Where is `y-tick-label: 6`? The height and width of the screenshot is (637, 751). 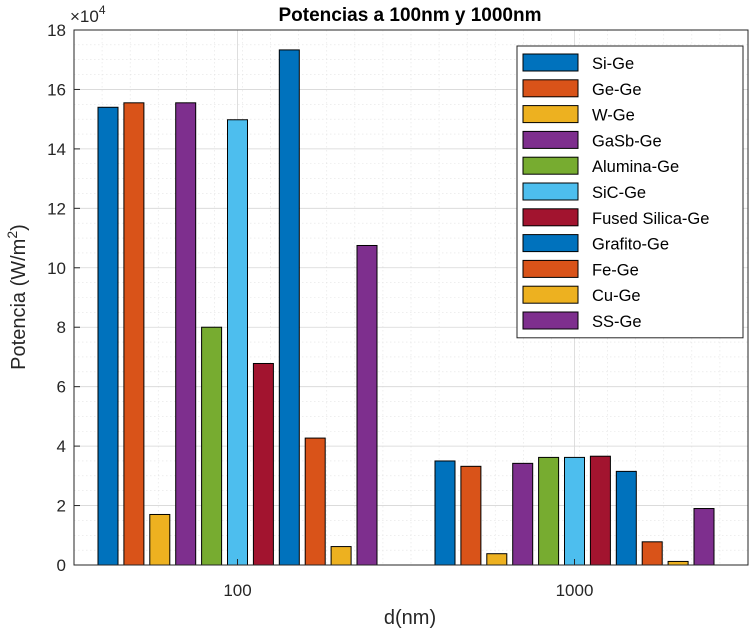
y-tick-label: 6 is located at coordinates (61, 387).